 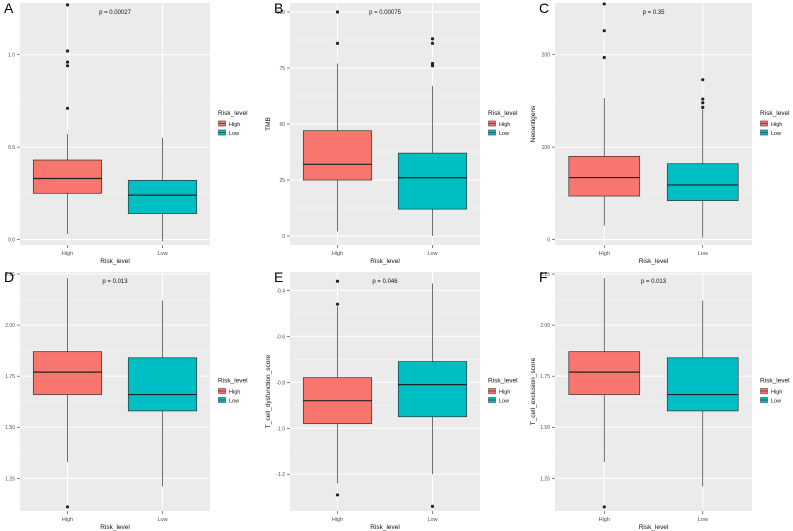 What do you see at coordinates (533, 391) in the screenshot?
I see `y-axis-title: T_cell_exclusion_score` at bounding box center [533, 391].